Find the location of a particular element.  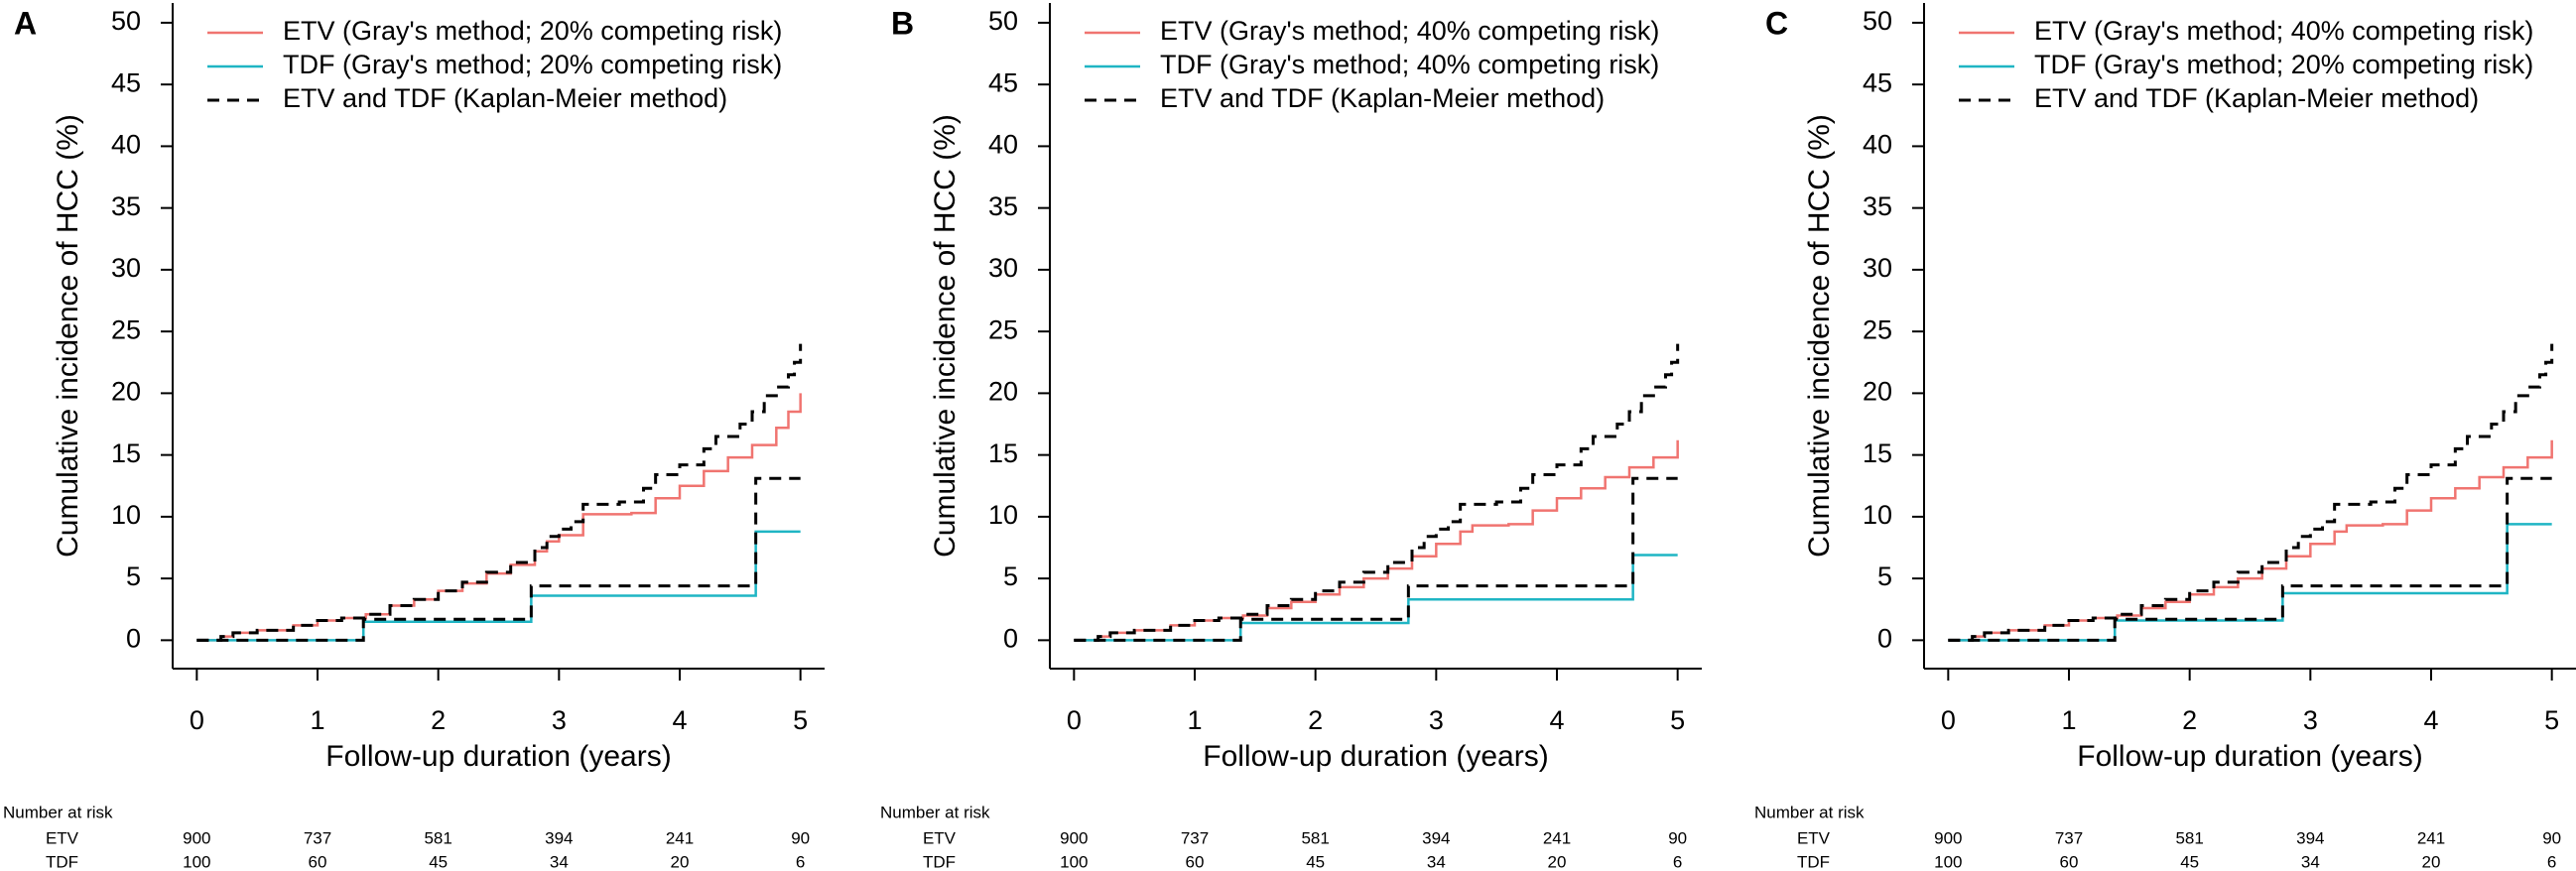

legend-label: TDF (Gray's method; 40% competing risk) is located at coordinates (1410, 64).